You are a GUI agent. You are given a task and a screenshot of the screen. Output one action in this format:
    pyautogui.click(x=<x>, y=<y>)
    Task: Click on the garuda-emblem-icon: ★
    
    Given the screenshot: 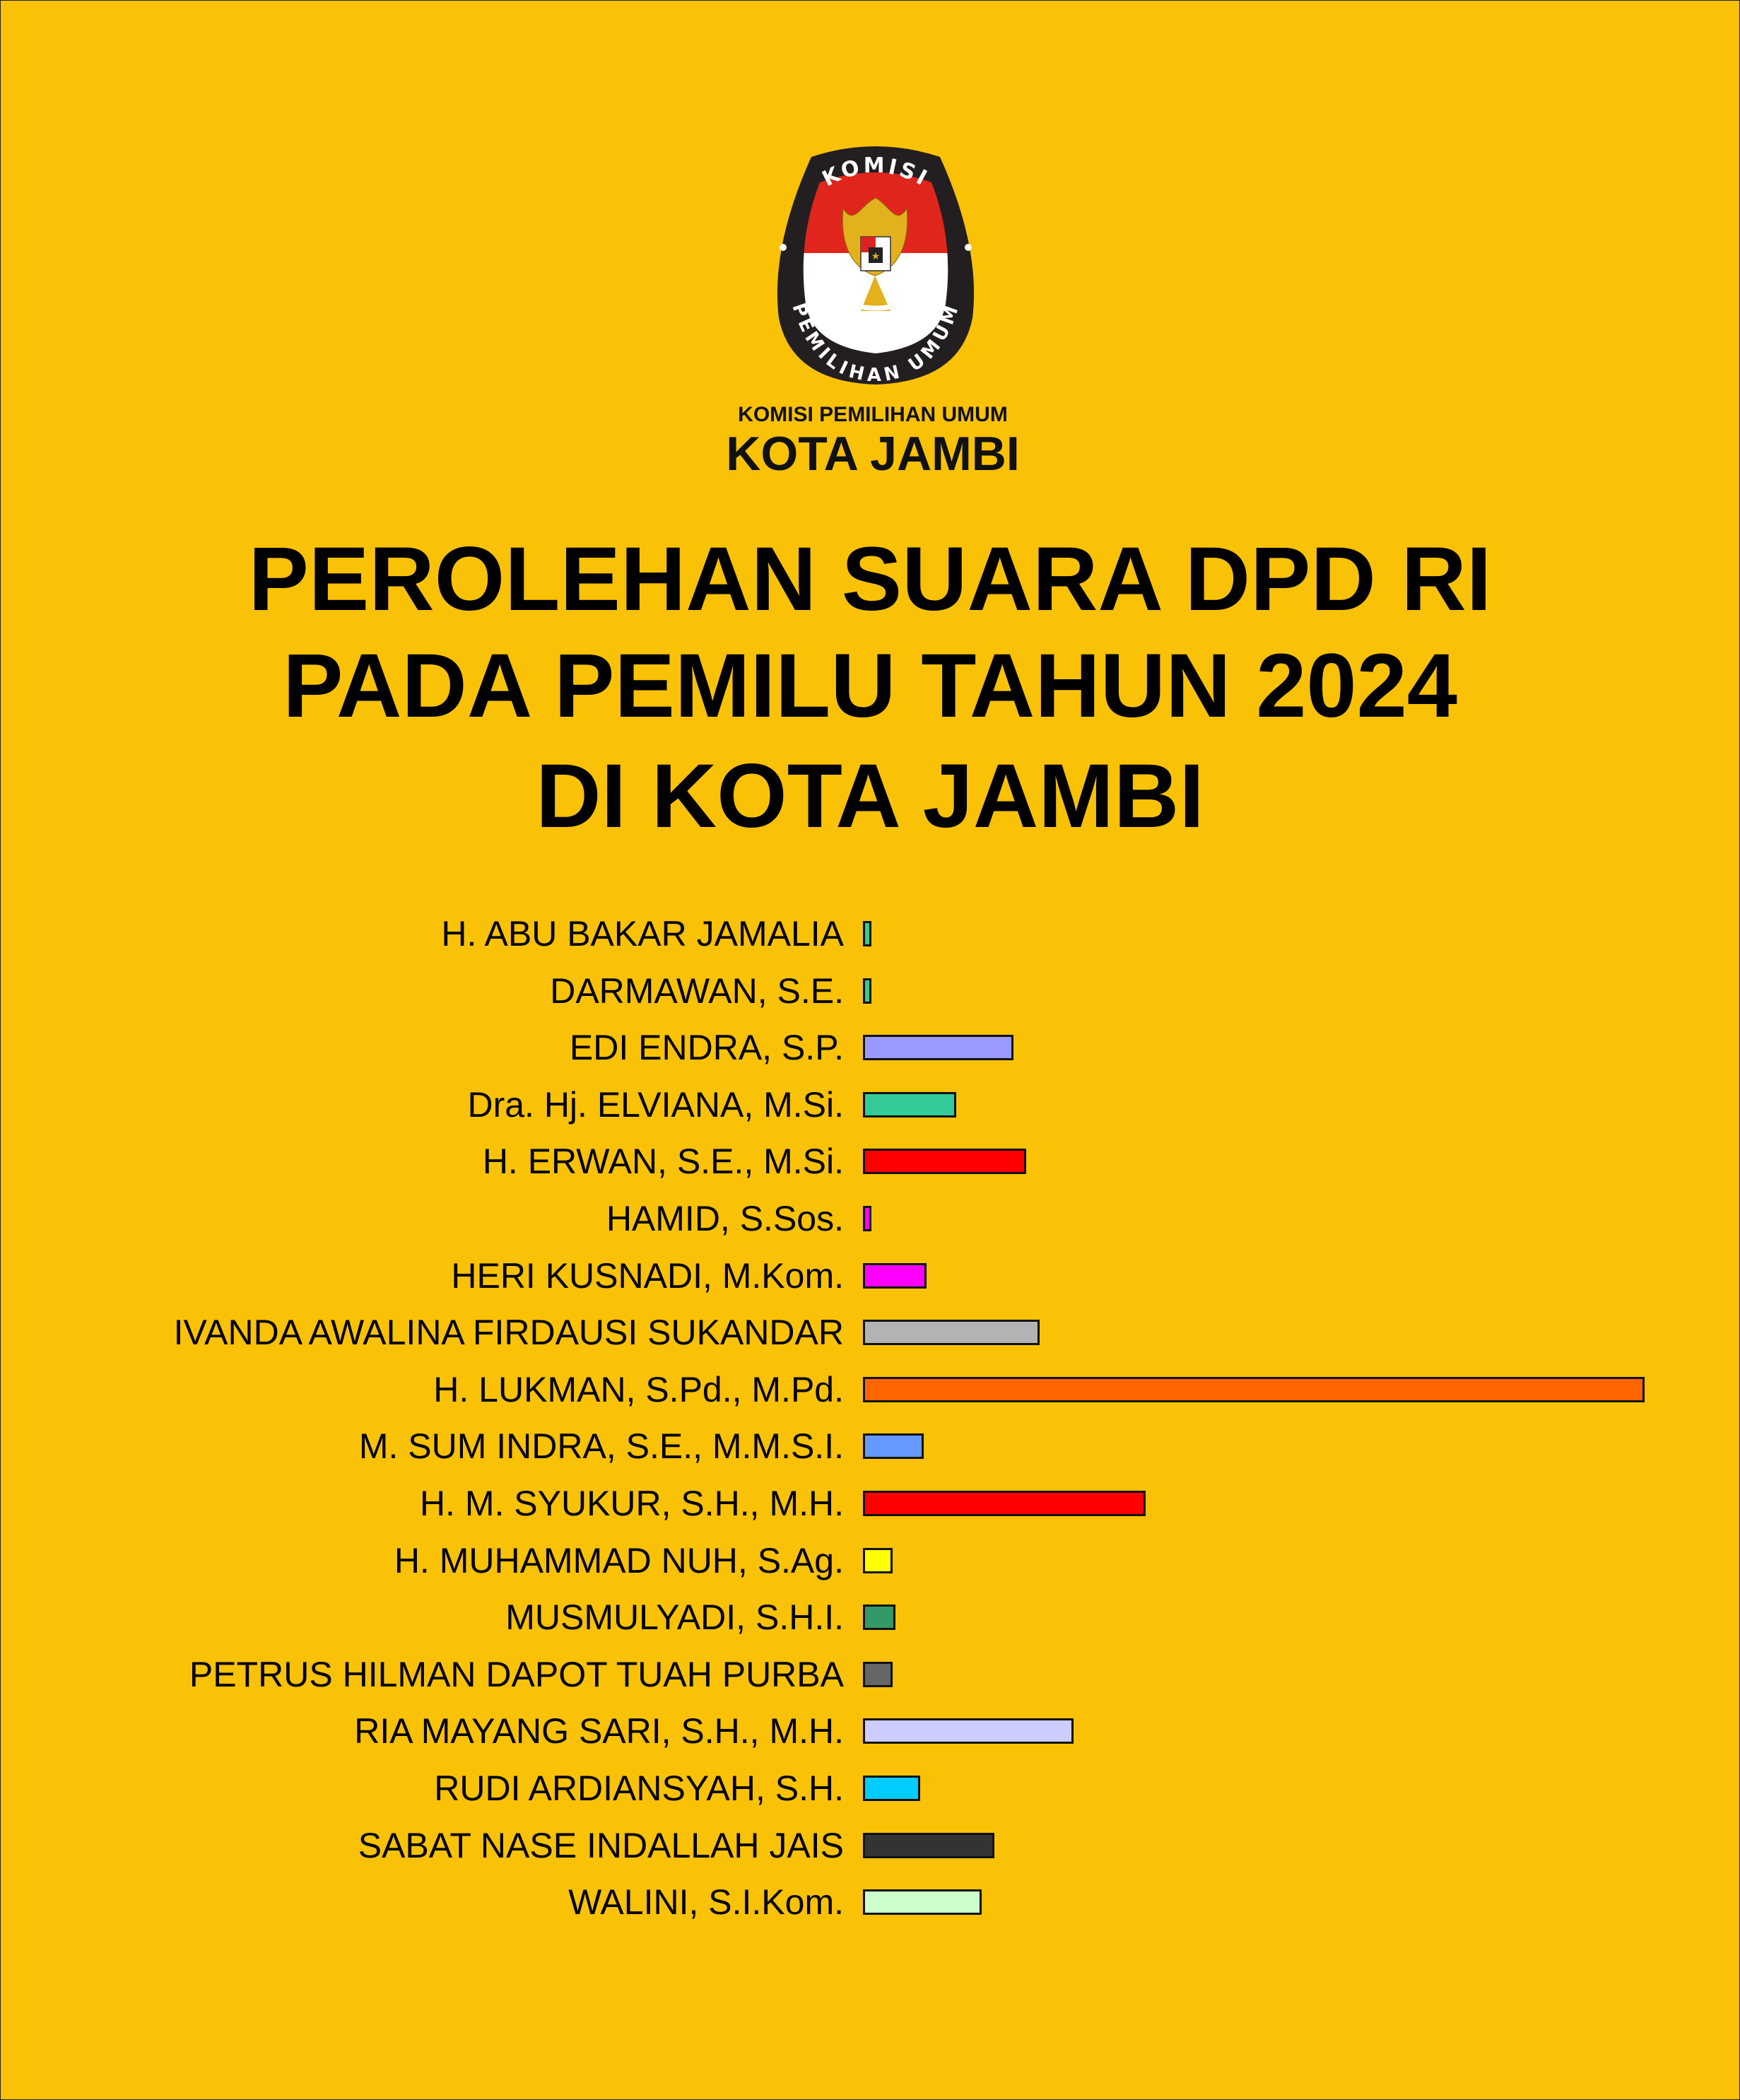 What is the action you would take?
    pyautogui.click(x=876, y=254)
    